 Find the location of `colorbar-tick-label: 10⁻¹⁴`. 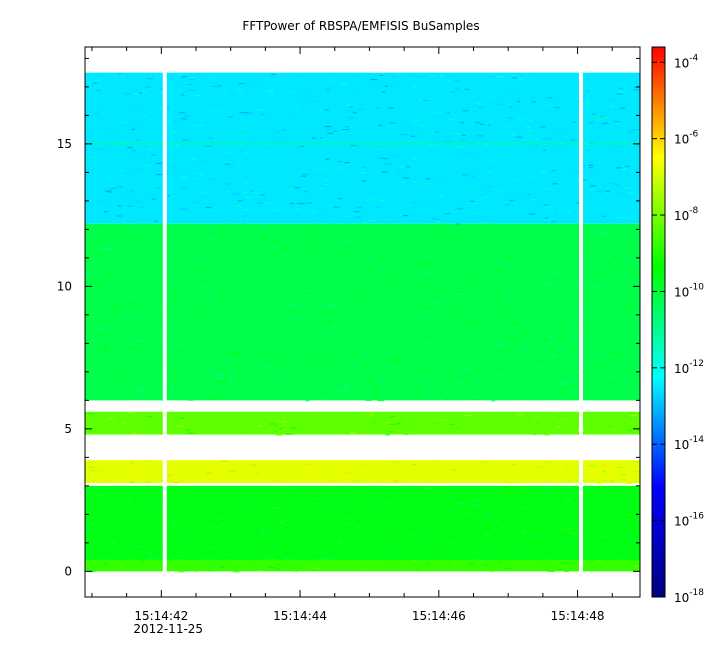

colorbar-tick-label: 10⁻¹⁴ is located at coordinates (689, 443).